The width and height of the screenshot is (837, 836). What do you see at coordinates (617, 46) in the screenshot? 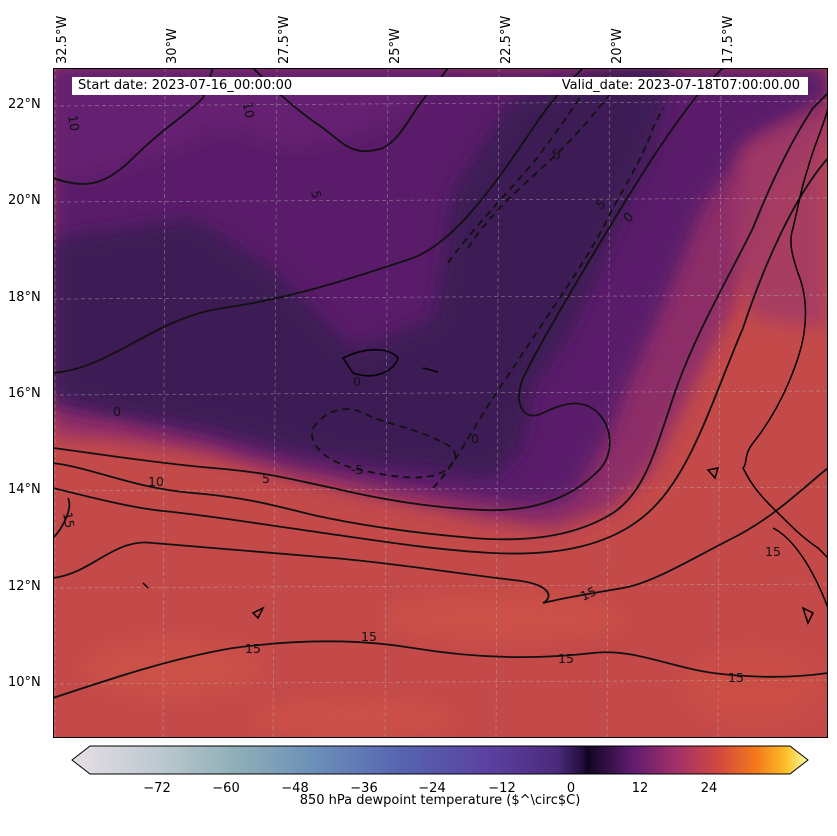
I see `lon-label: 20°W` at bounding box center [617, 46].